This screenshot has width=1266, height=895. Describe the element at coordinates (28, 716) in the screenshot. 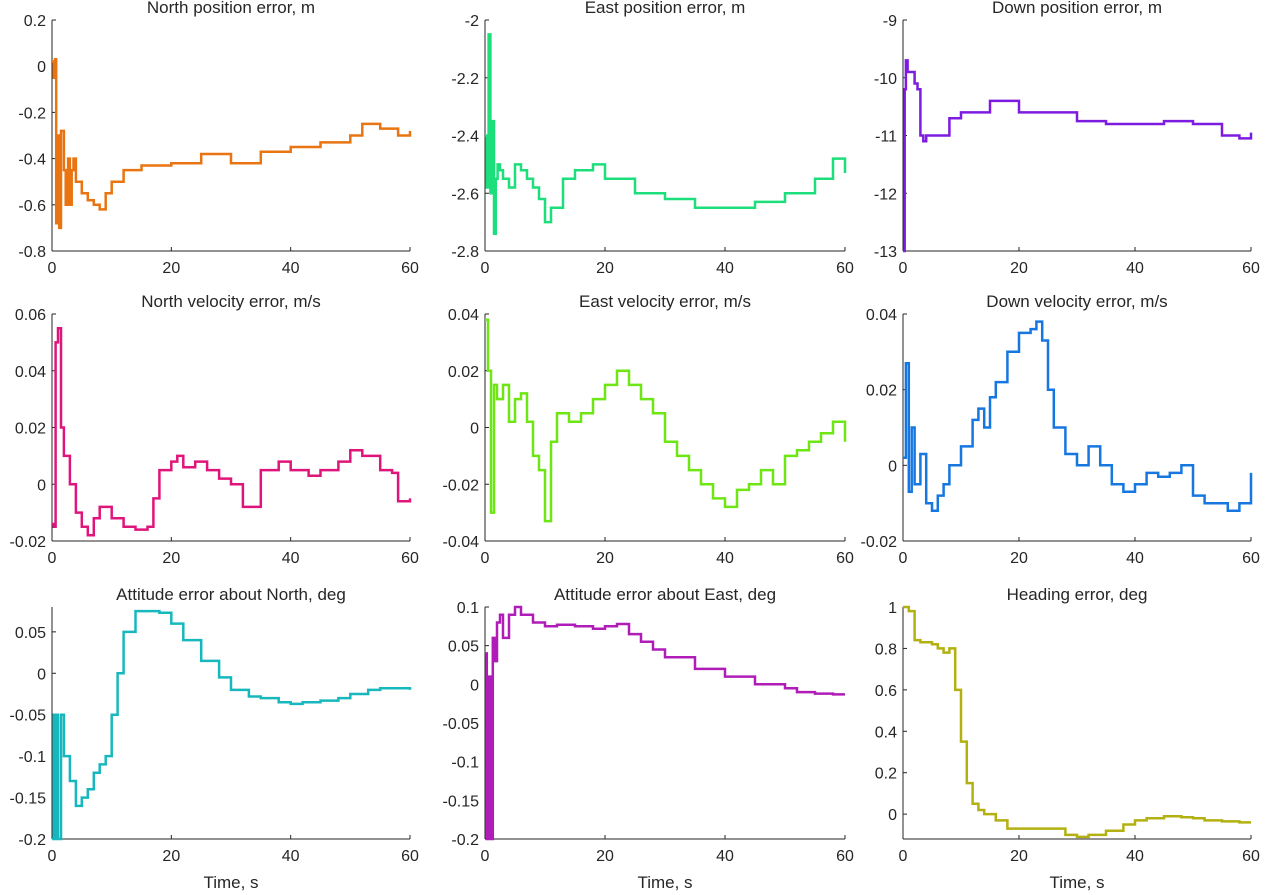

I see `y-tick-label: -0.05` at that location.